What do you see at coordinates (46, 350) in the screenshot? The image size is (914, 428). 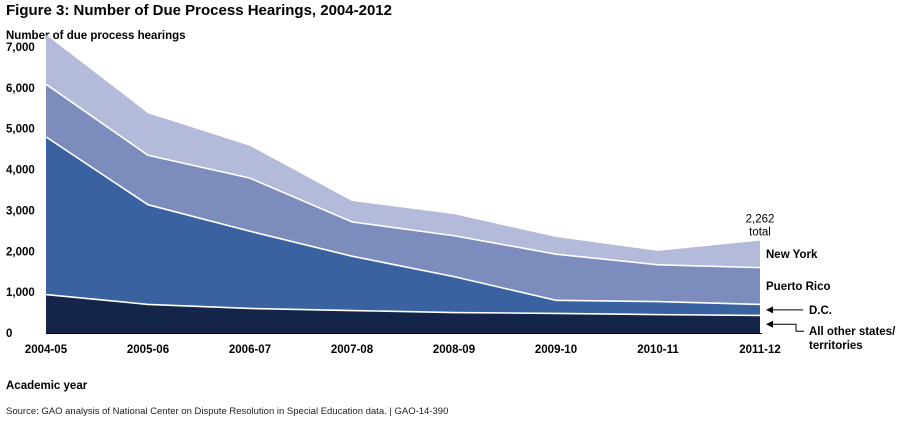 I see `x-tick-label: 2004-05` at bounding box center [46, 350].